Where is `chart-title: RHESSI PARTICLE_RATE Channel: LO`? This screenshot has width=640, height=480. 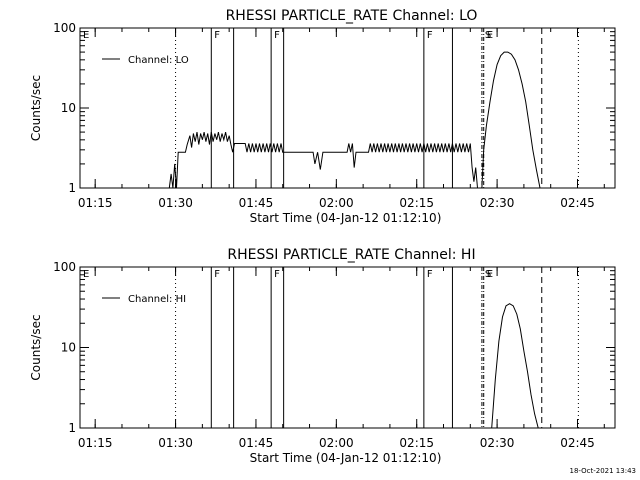
chart-title: RHESSI PARTICLE_RATE Channel: LO is located at coordinates (352, 16).